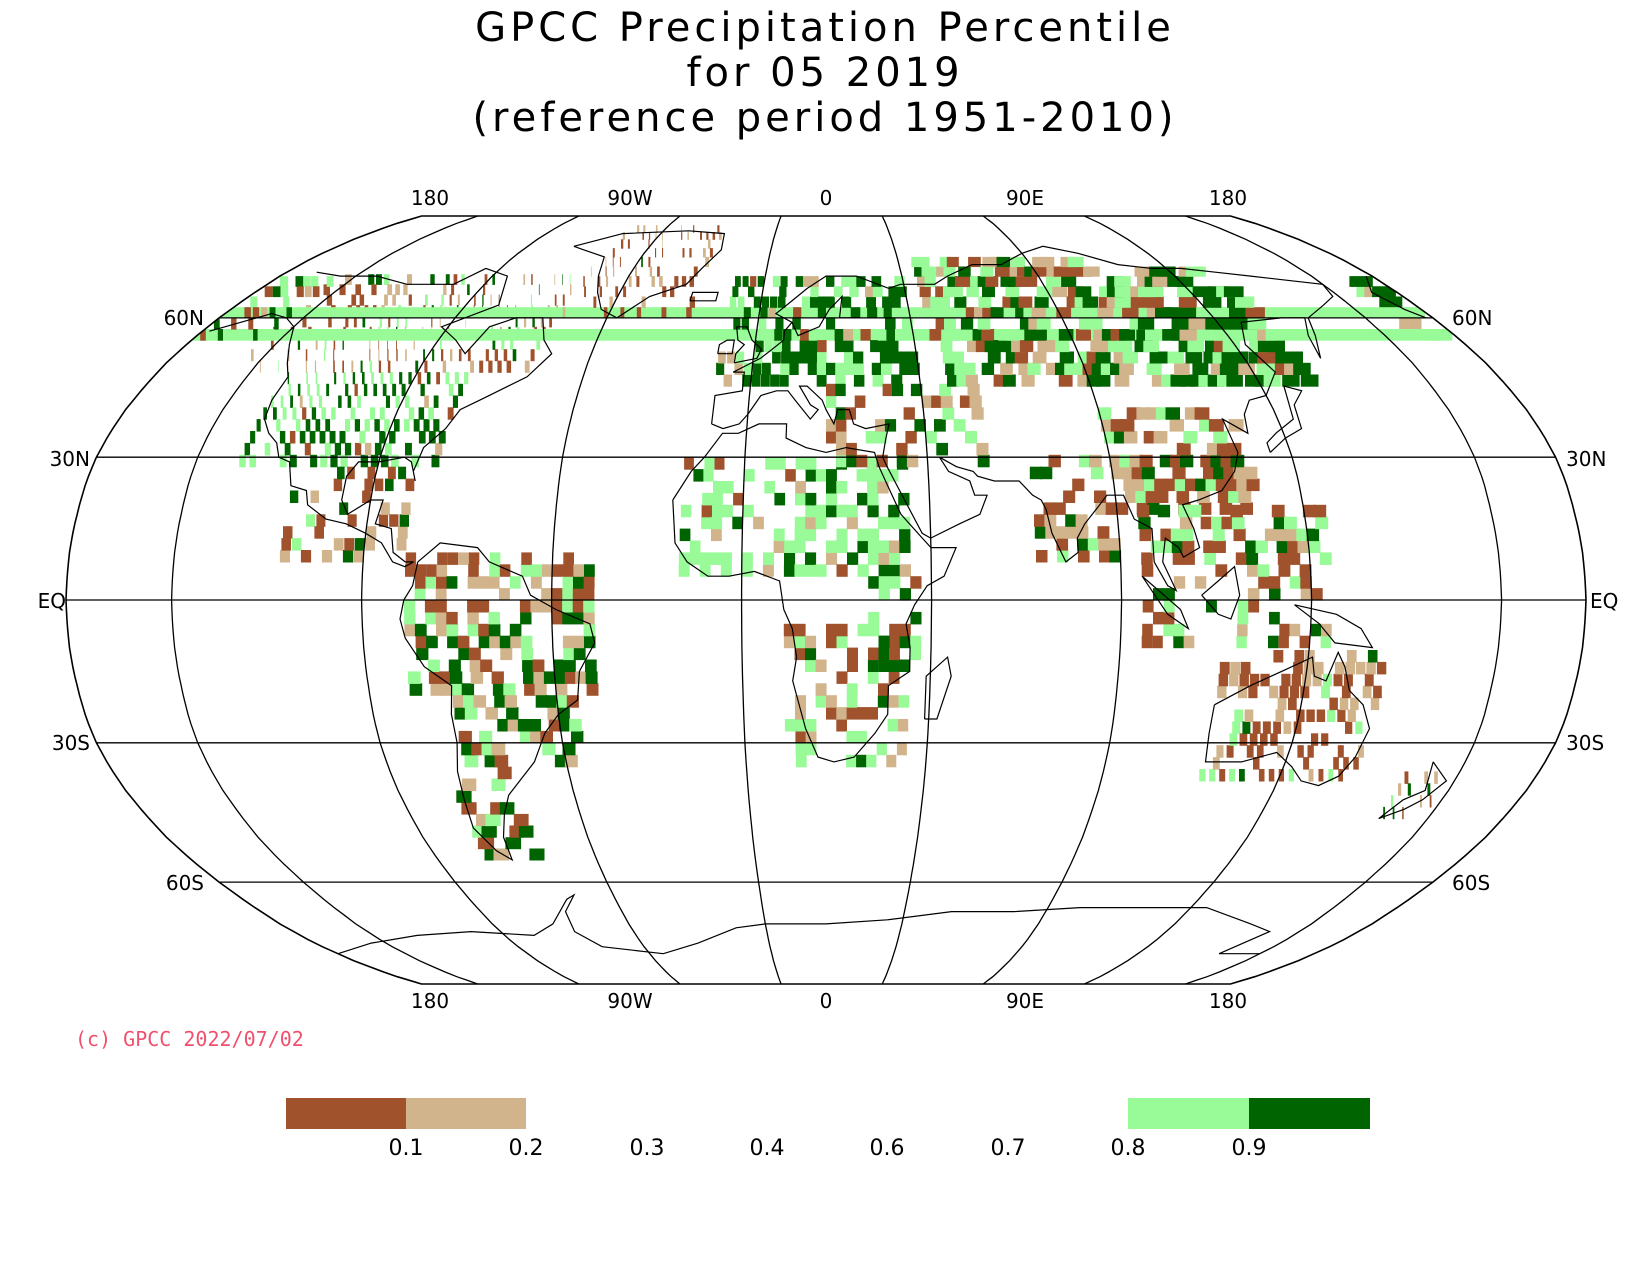 The width and height of the screenshot is (1650, 1270). I want to click on title-line-1: GPCC Precipitation Percentile, so click(825, 28).